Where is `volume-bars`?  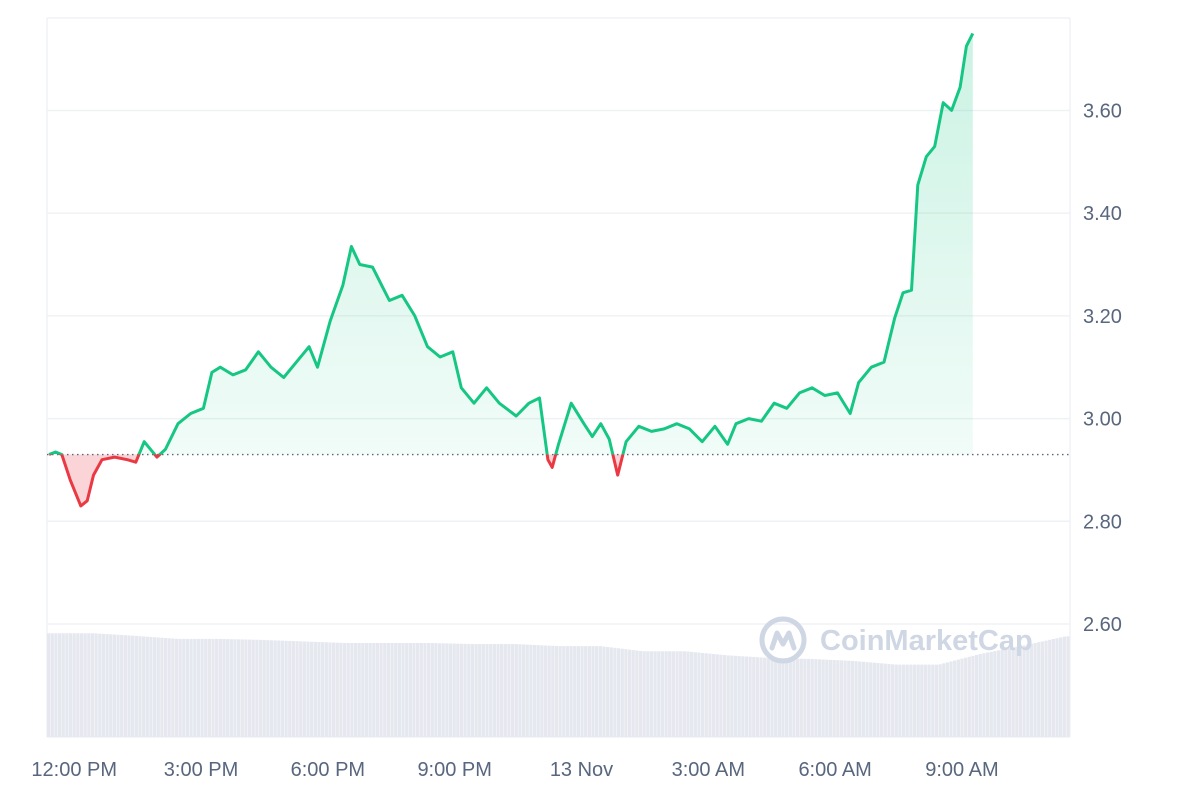
volume-bars is located at coordinates (558, 685).